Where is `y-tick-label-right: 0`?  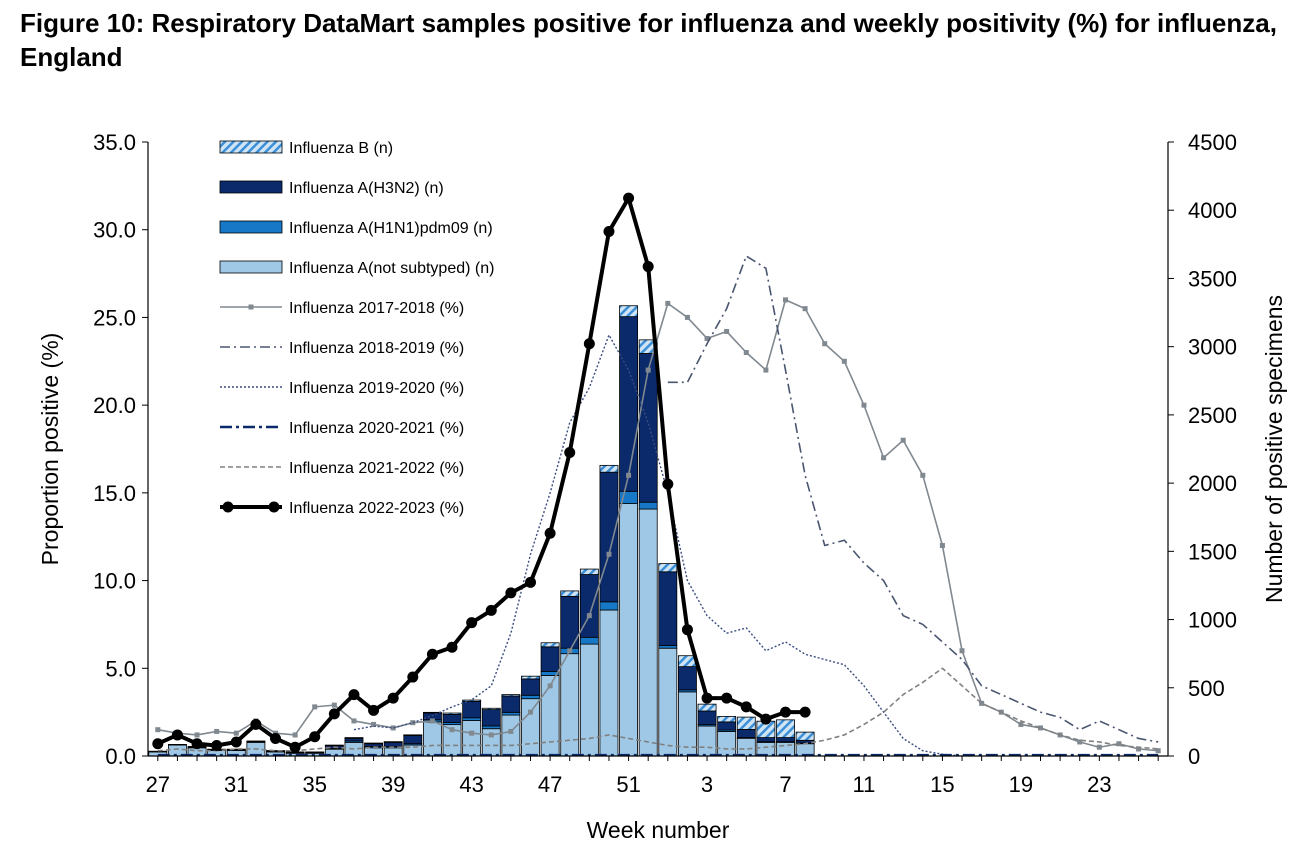
y-tick-label-right: 0 is located at coordinates (1194, 756).